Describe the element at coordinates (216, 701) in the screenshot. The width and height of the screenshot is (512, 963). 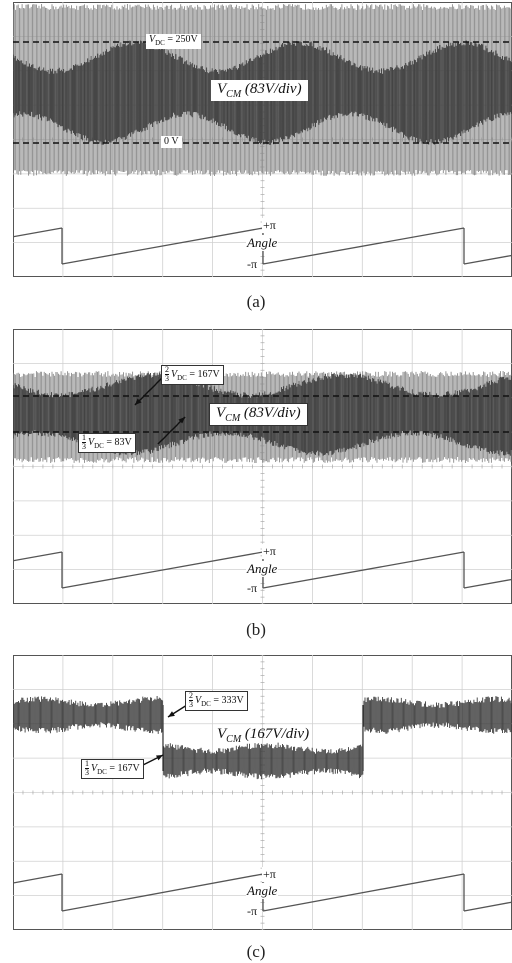
I see `level-label-two-thirds: 2 3 VDC = 333V` at that location.